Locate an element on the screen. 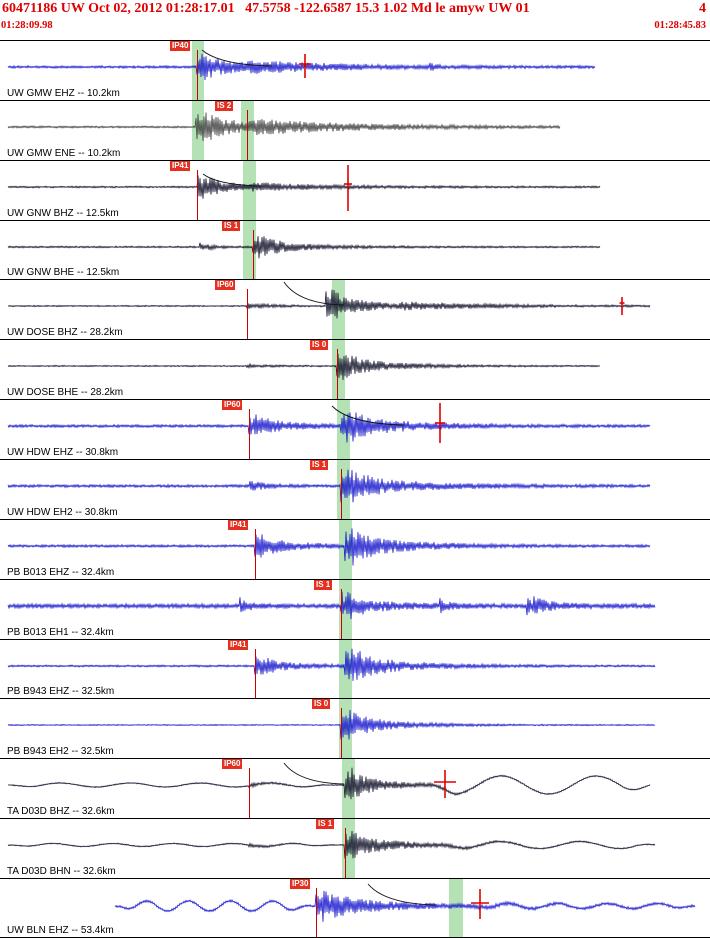  trace-row-7: IP60 UW HDW EHZ -- 30.8km is located at coordinates (355, 429).